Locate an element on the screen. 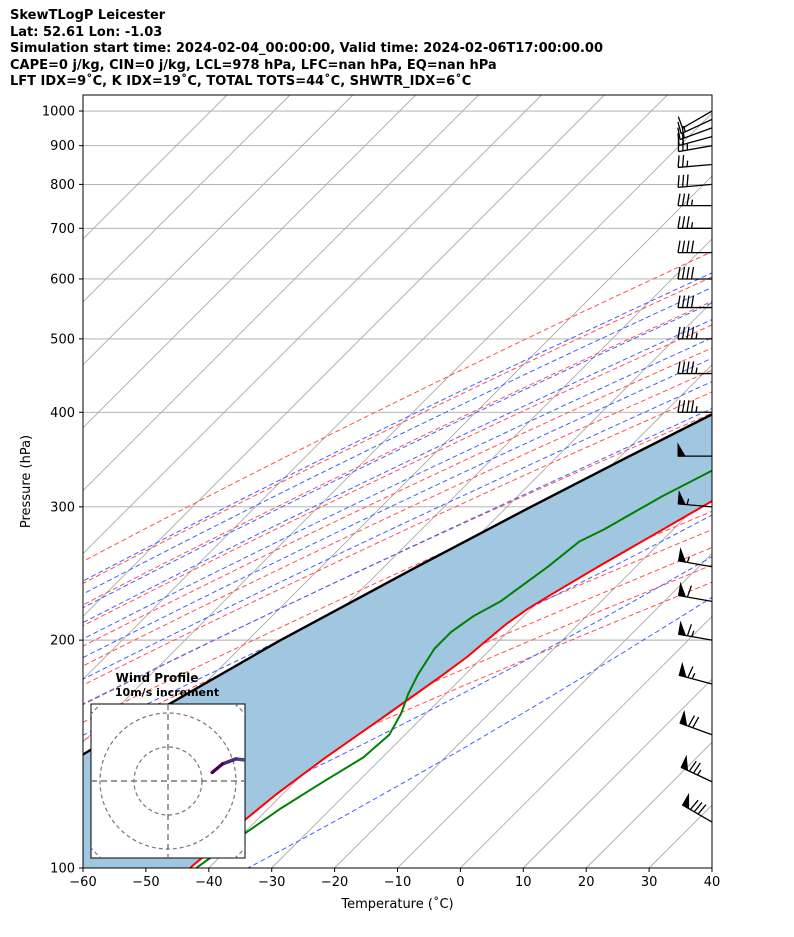  y-tick-label: 700 is located at coordinates (62, 229).